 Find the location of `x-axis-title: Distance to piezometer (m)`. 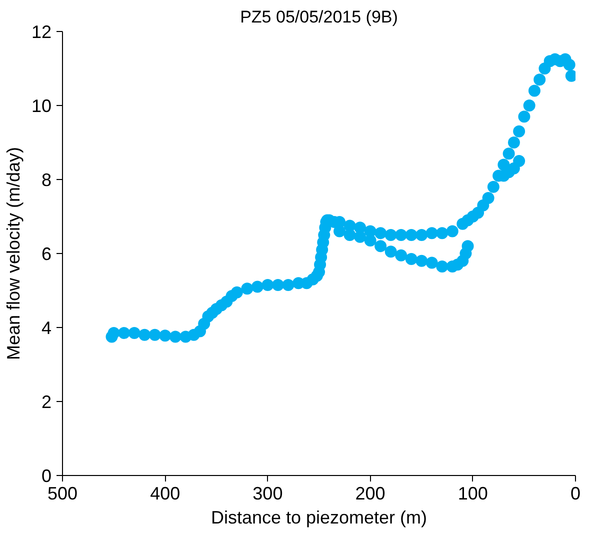

x-axis-title: Distance to piezometer (m) is located at coordinates (319, 518).